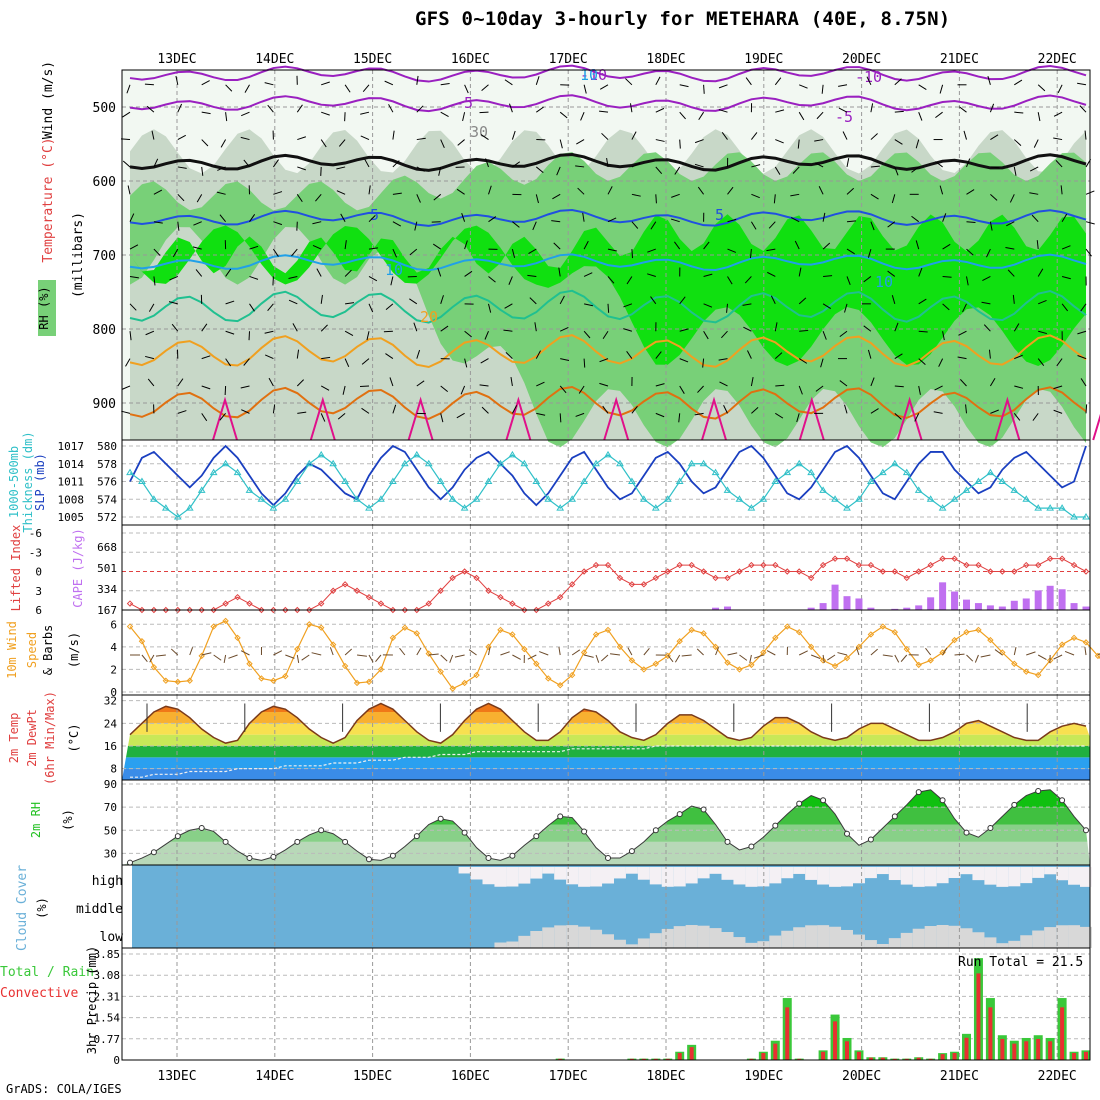  I want to click on isotherm-hot-spike, so click(420, 418).